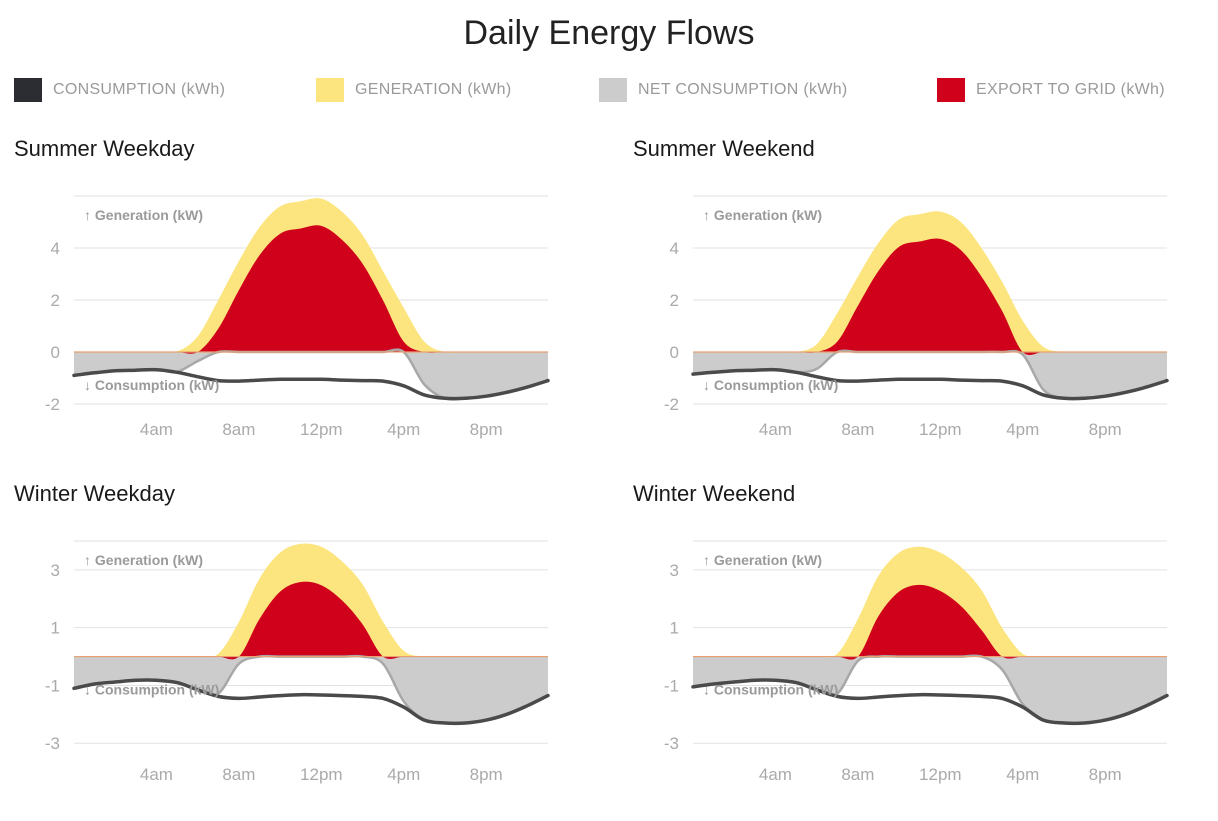 The width and height of the screenshot is (1218, 821). I want to click on legend-generation: GENERATION (kWh), so click(414, 90).